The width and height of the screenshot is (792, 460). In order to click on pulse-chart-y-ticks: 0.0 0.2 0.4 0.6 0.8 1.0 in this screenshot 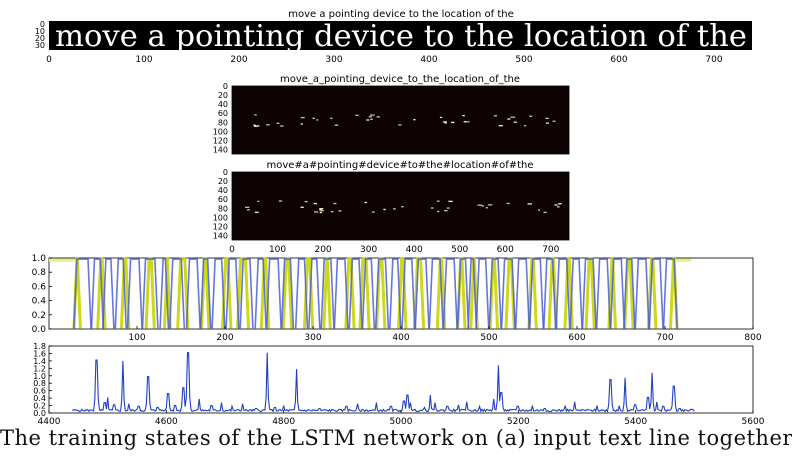, I will do `click(42, 294)`.